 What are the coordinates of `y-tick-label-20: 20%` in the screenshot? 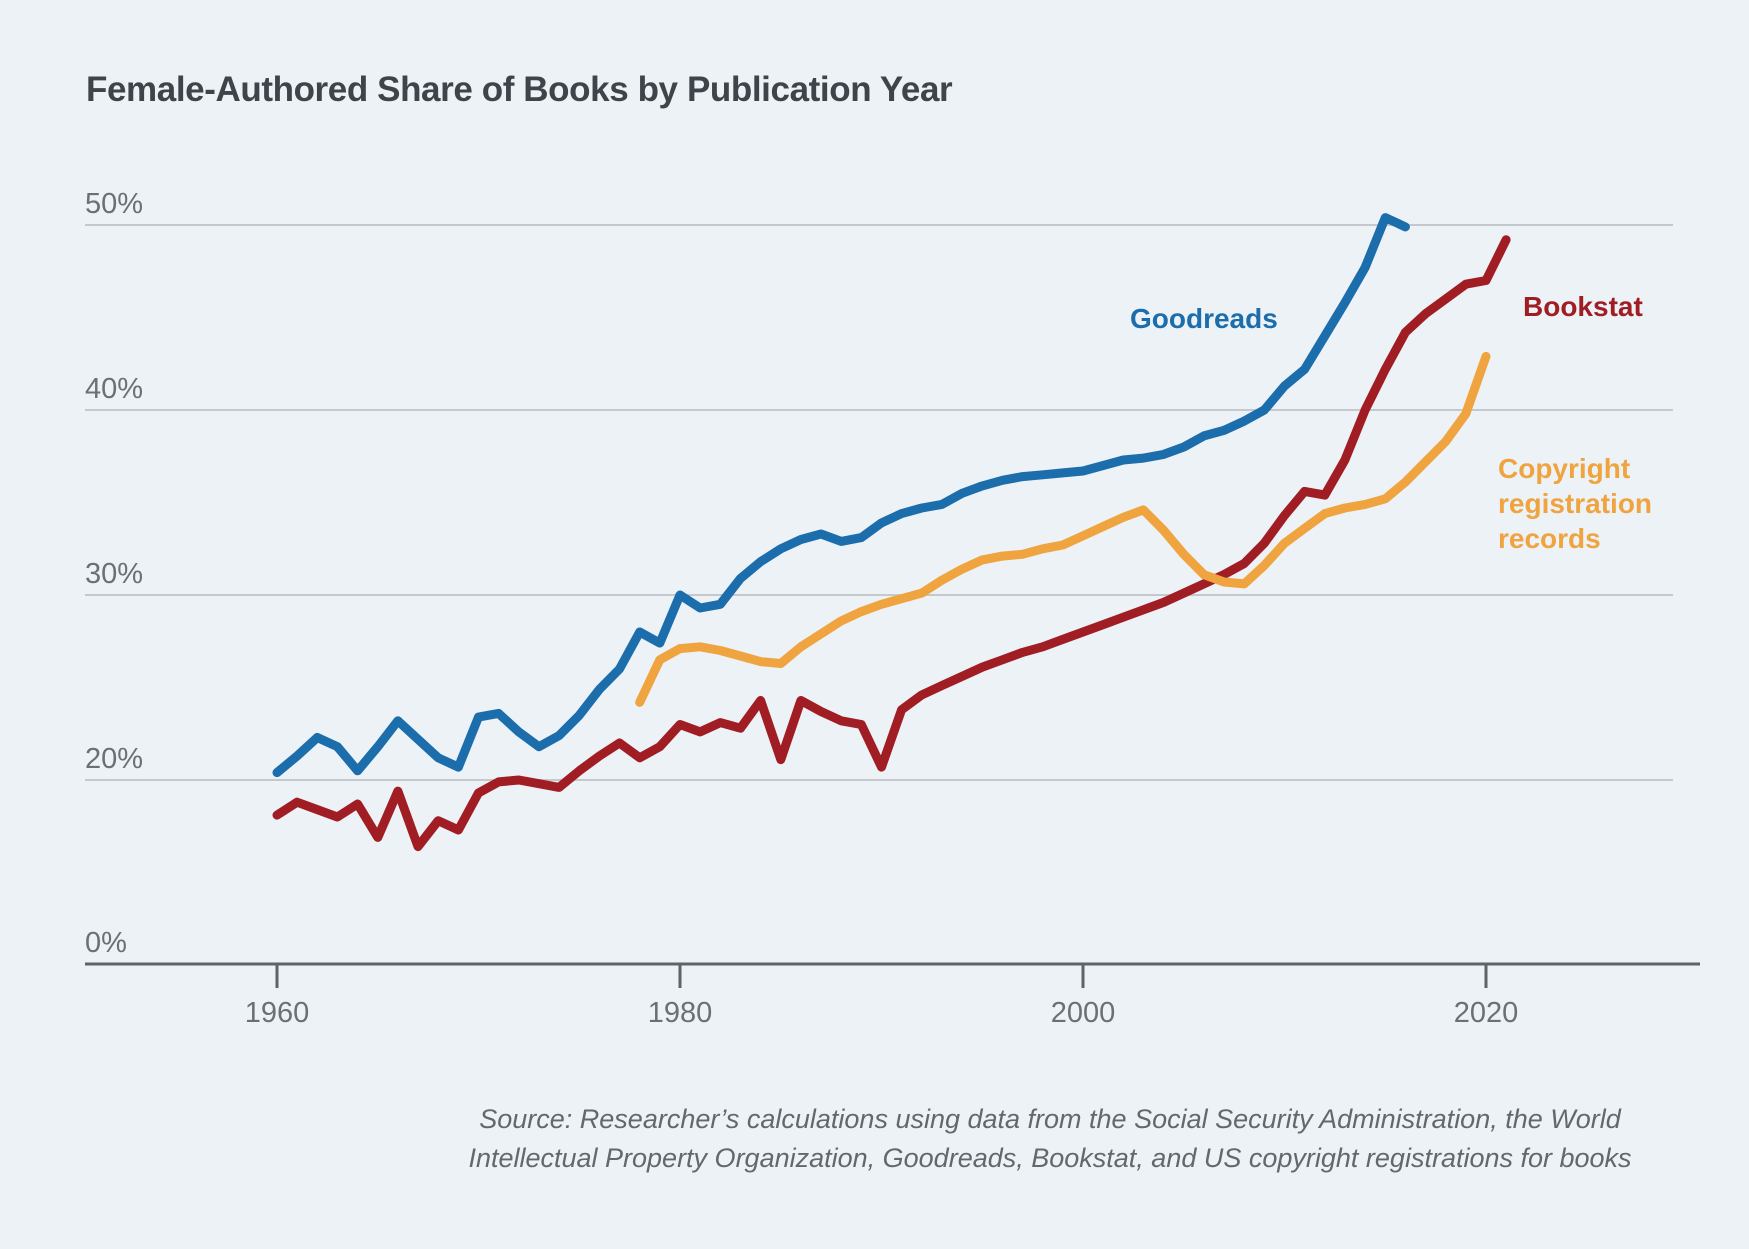 It's located at (114, 759).